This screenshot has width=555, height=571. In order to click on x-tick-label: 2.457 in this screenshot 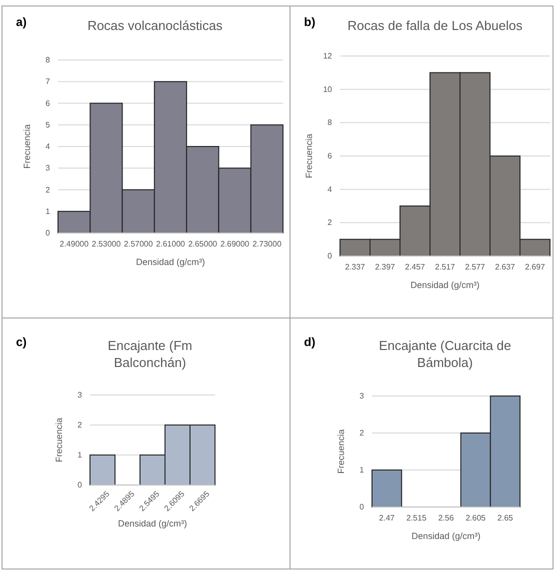, I will do `click(415, 267)`.